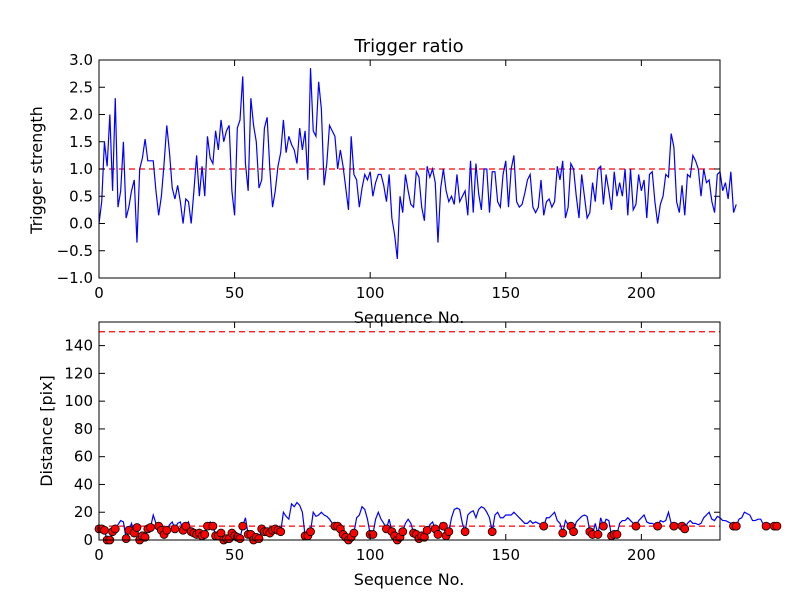 The height and width of the screenshot is (600, 800). Describe the element at coordinates (83, 429) in the screenshot. I see `y-tick-label: 80` at that location.